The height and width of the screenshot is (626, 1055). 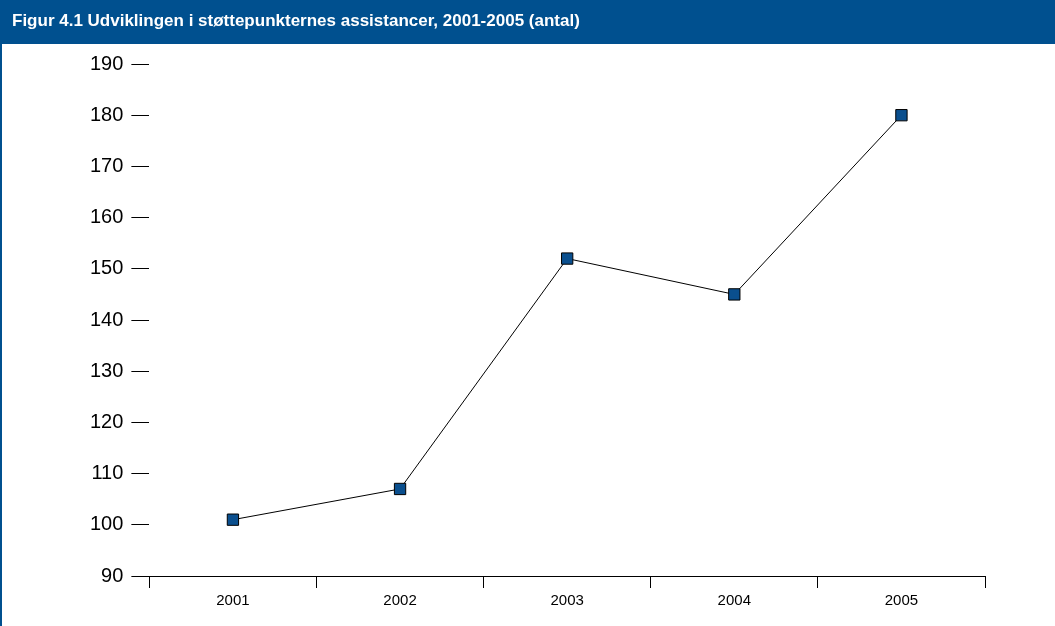 I want to click on y-tick-label: 140, so click(x=106, y=318).